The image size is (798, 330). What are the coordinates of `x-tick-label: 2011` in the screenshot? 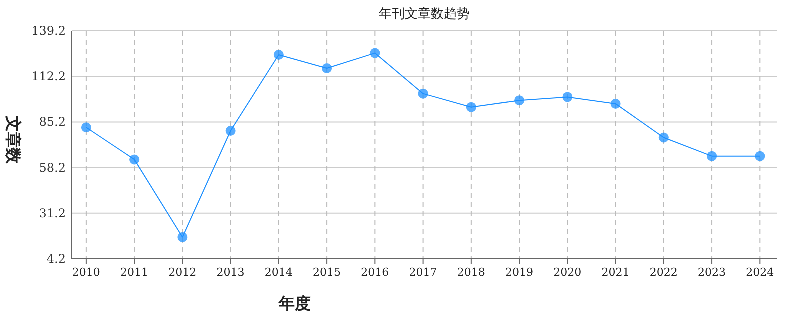 It's located at (134, 272).